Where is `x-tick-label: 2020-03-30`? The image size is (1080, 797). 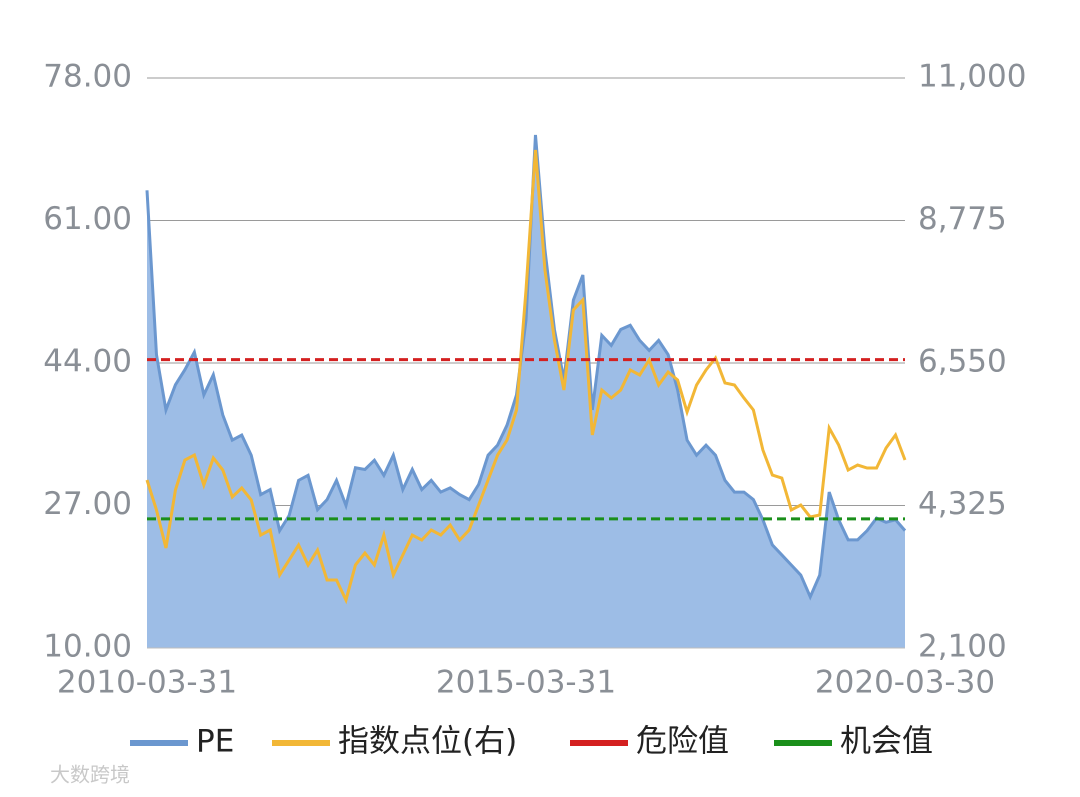
x-tick-label: 2020-03-30 is located at coordinates (905, 683).